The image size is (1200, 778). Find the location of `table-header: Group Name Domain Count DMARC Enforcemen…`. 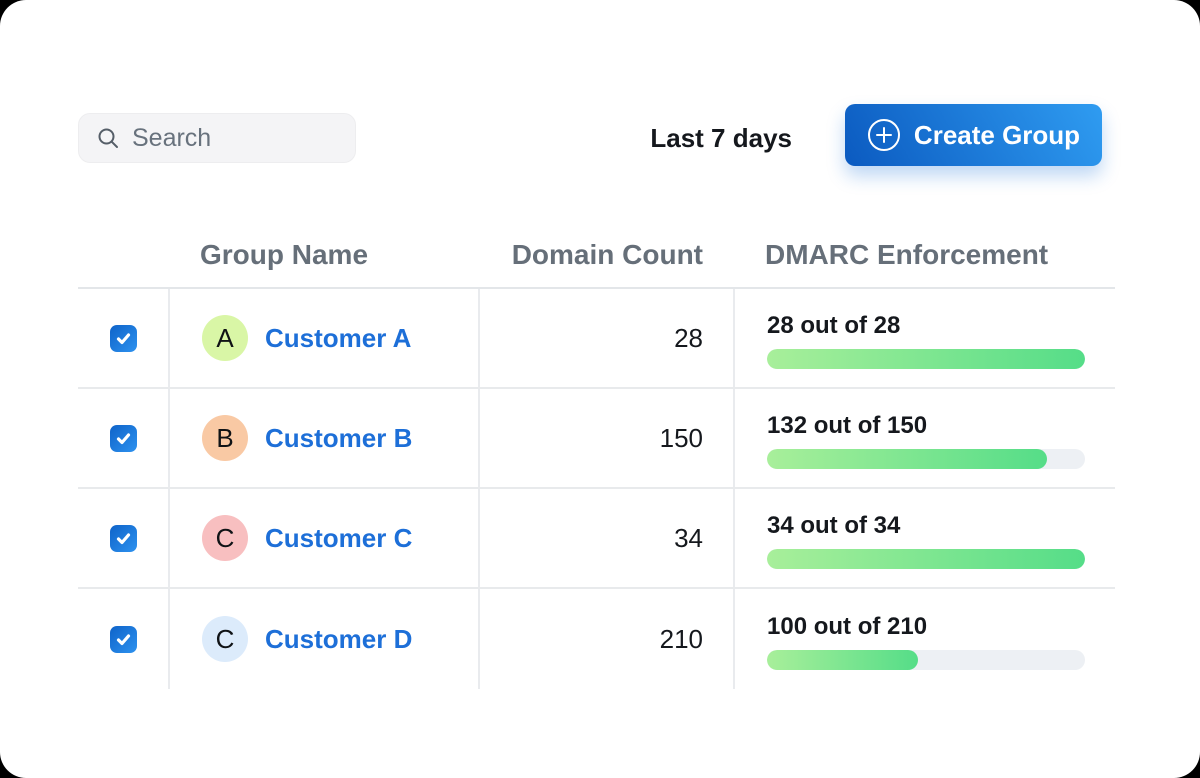

table-header: Group Name Domain Count DMARC Enforcemen… is located at coordinates (596, 255).